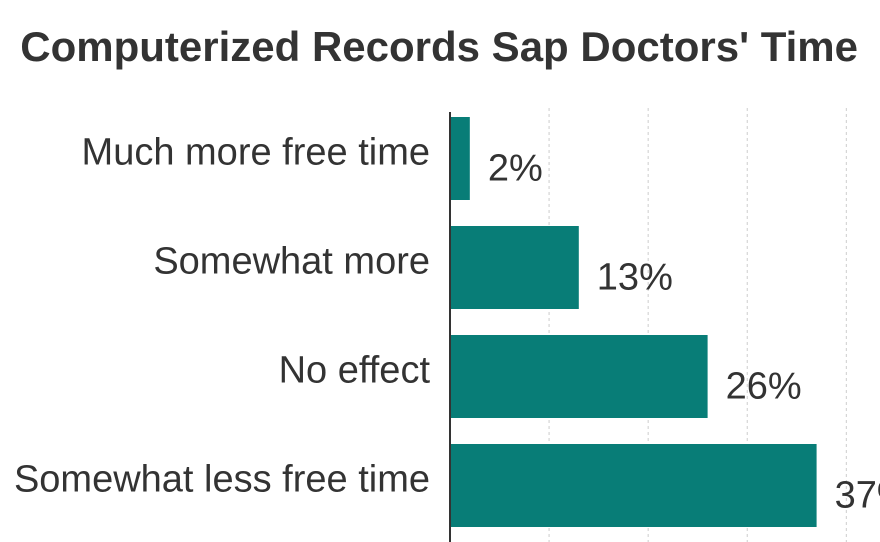  What do you see at coordinates (857, 496) in the screenshot?
I see `value-label: 37%` at bounding box center [857, 496].